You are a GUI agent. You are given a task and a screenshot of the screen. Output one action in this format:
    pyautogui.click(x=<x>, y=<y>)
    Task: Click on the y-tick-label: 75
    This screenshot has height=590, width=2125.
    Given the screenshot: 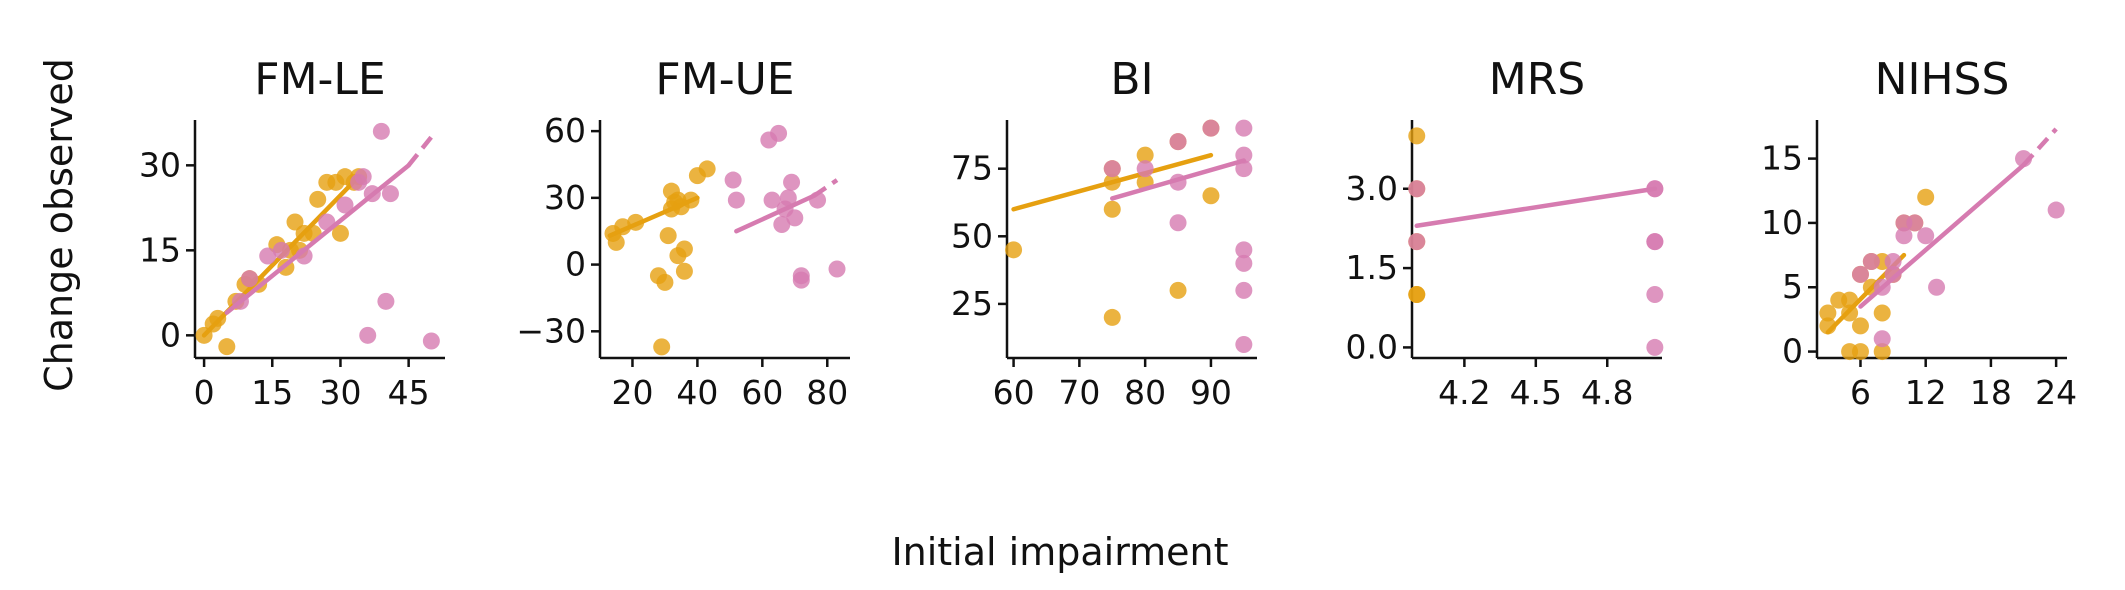 What is the action you would take?
    pyautogui.click(x=972, y=168)
    